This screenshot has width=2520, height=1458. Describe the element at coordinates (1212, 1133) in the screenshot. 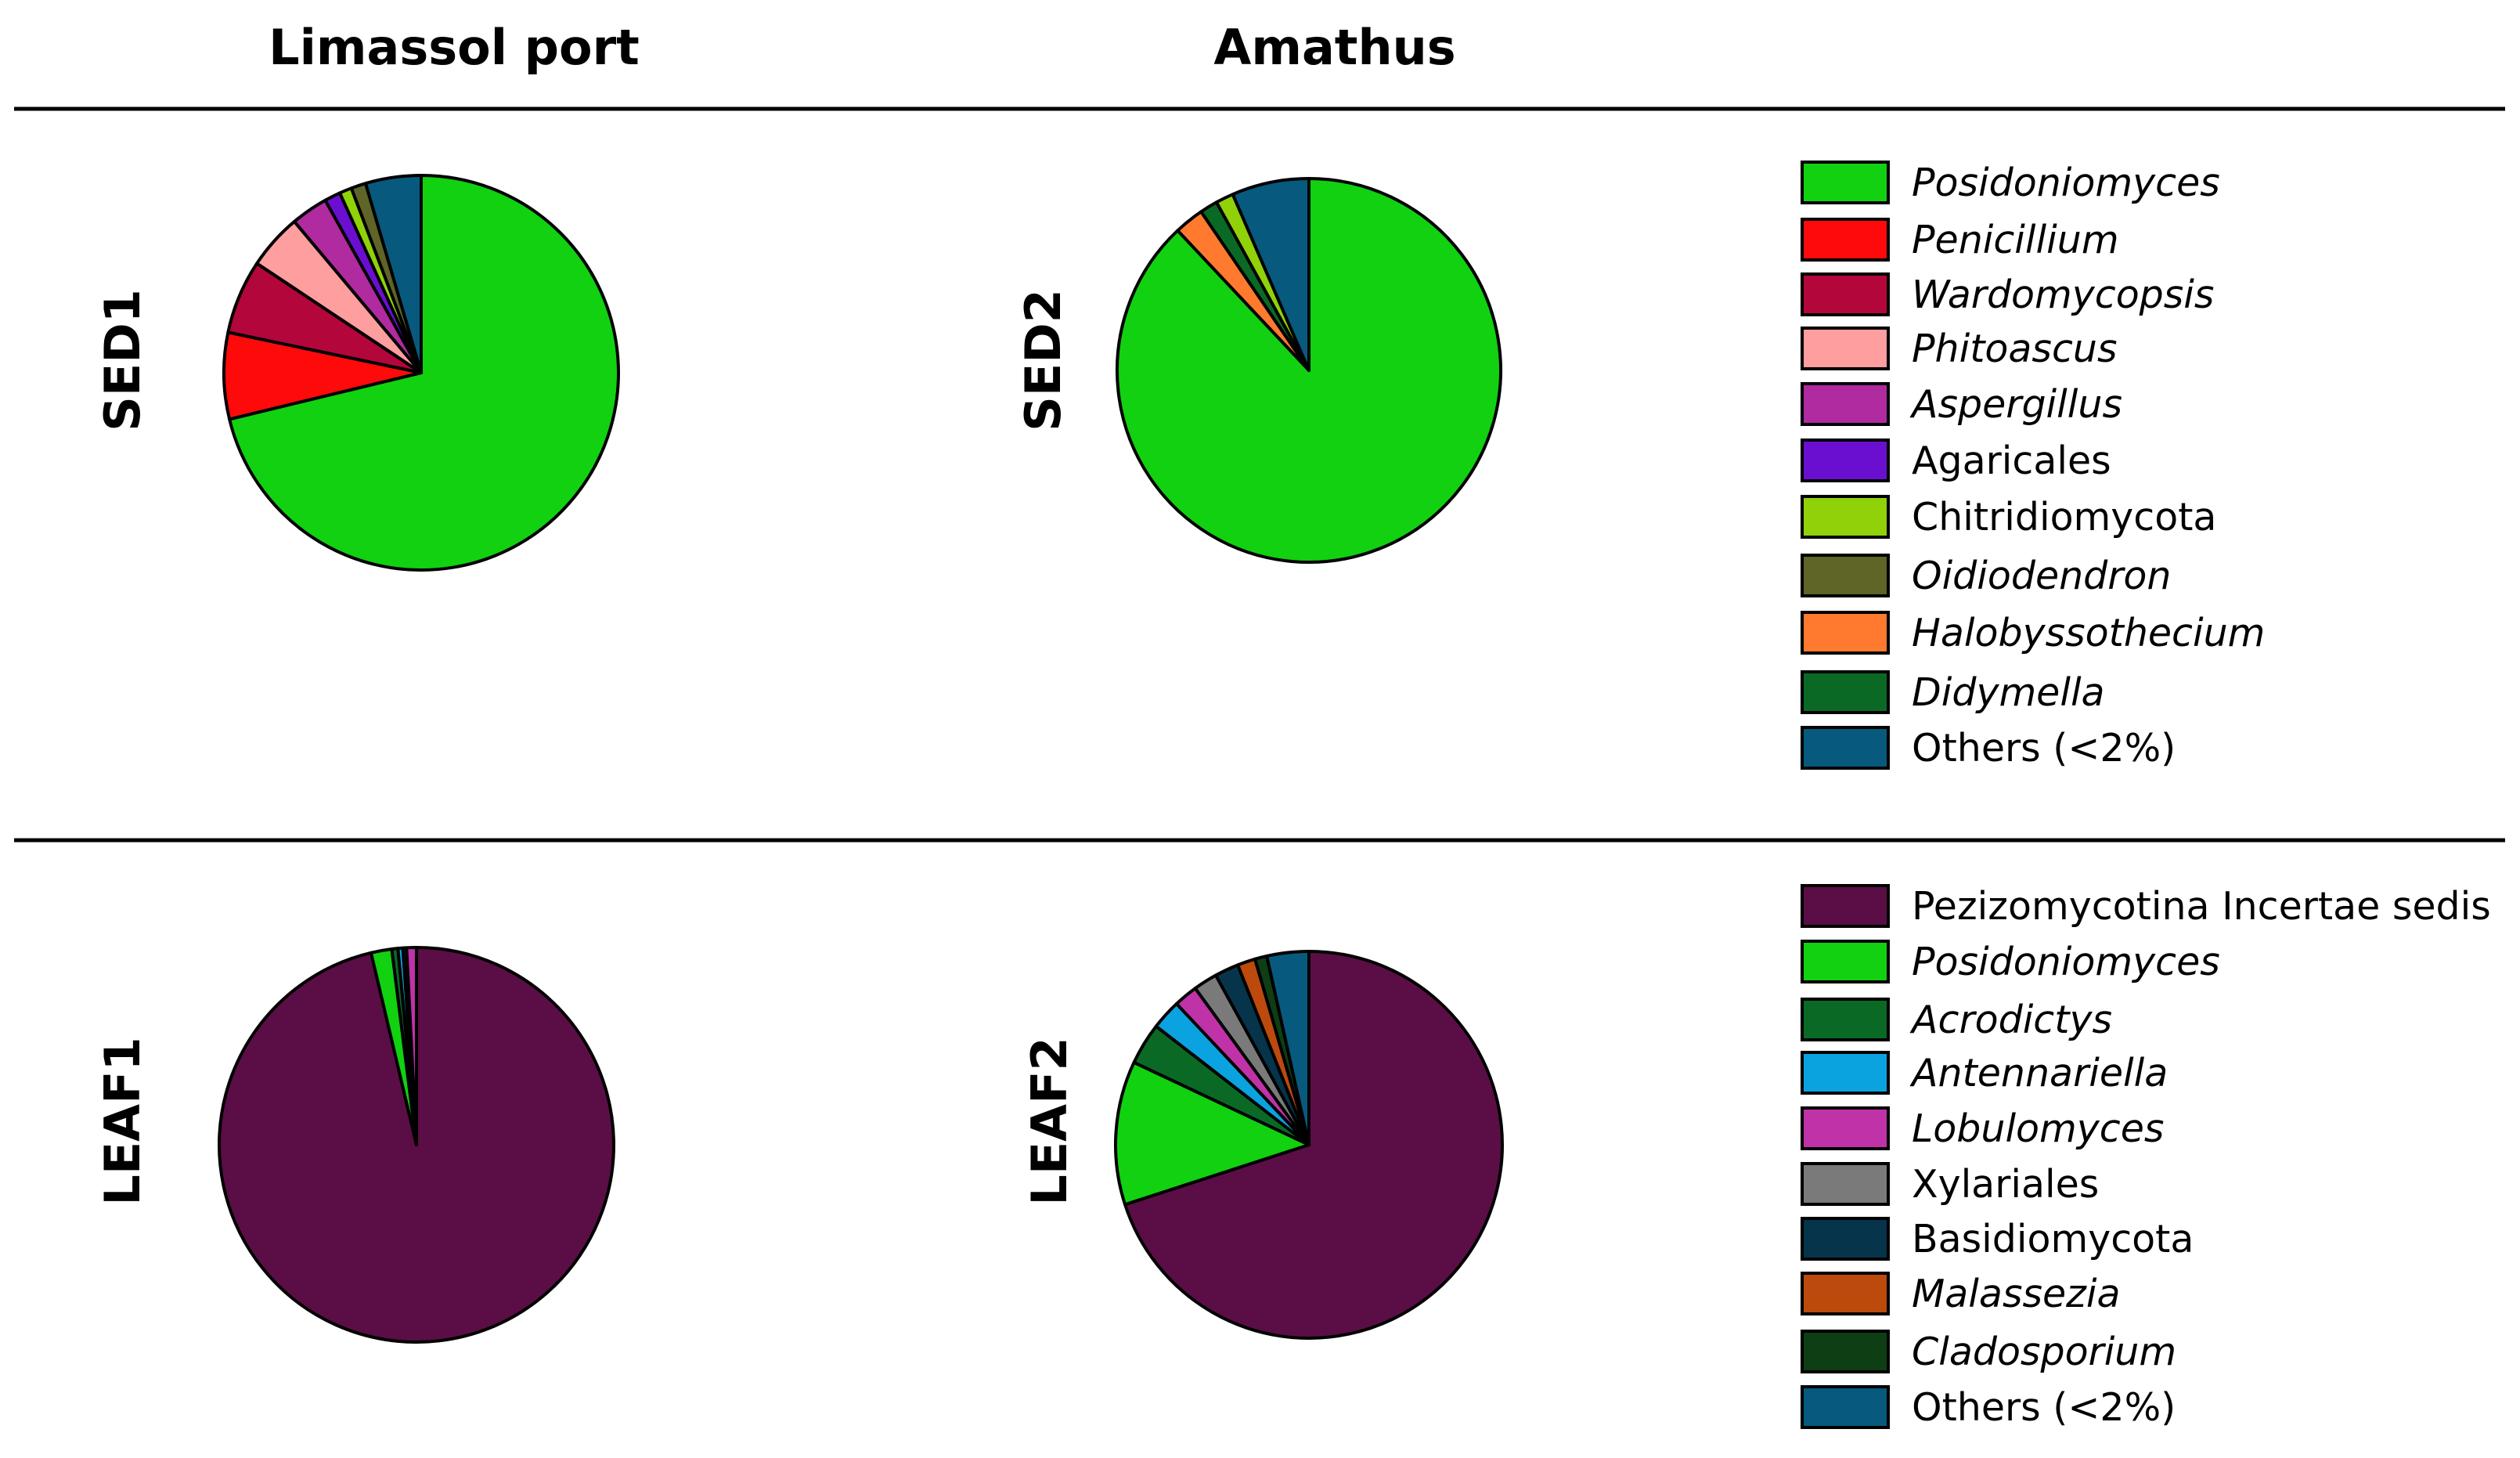

I see `pie-slice-leaf2-posidoniomyces` at that location.